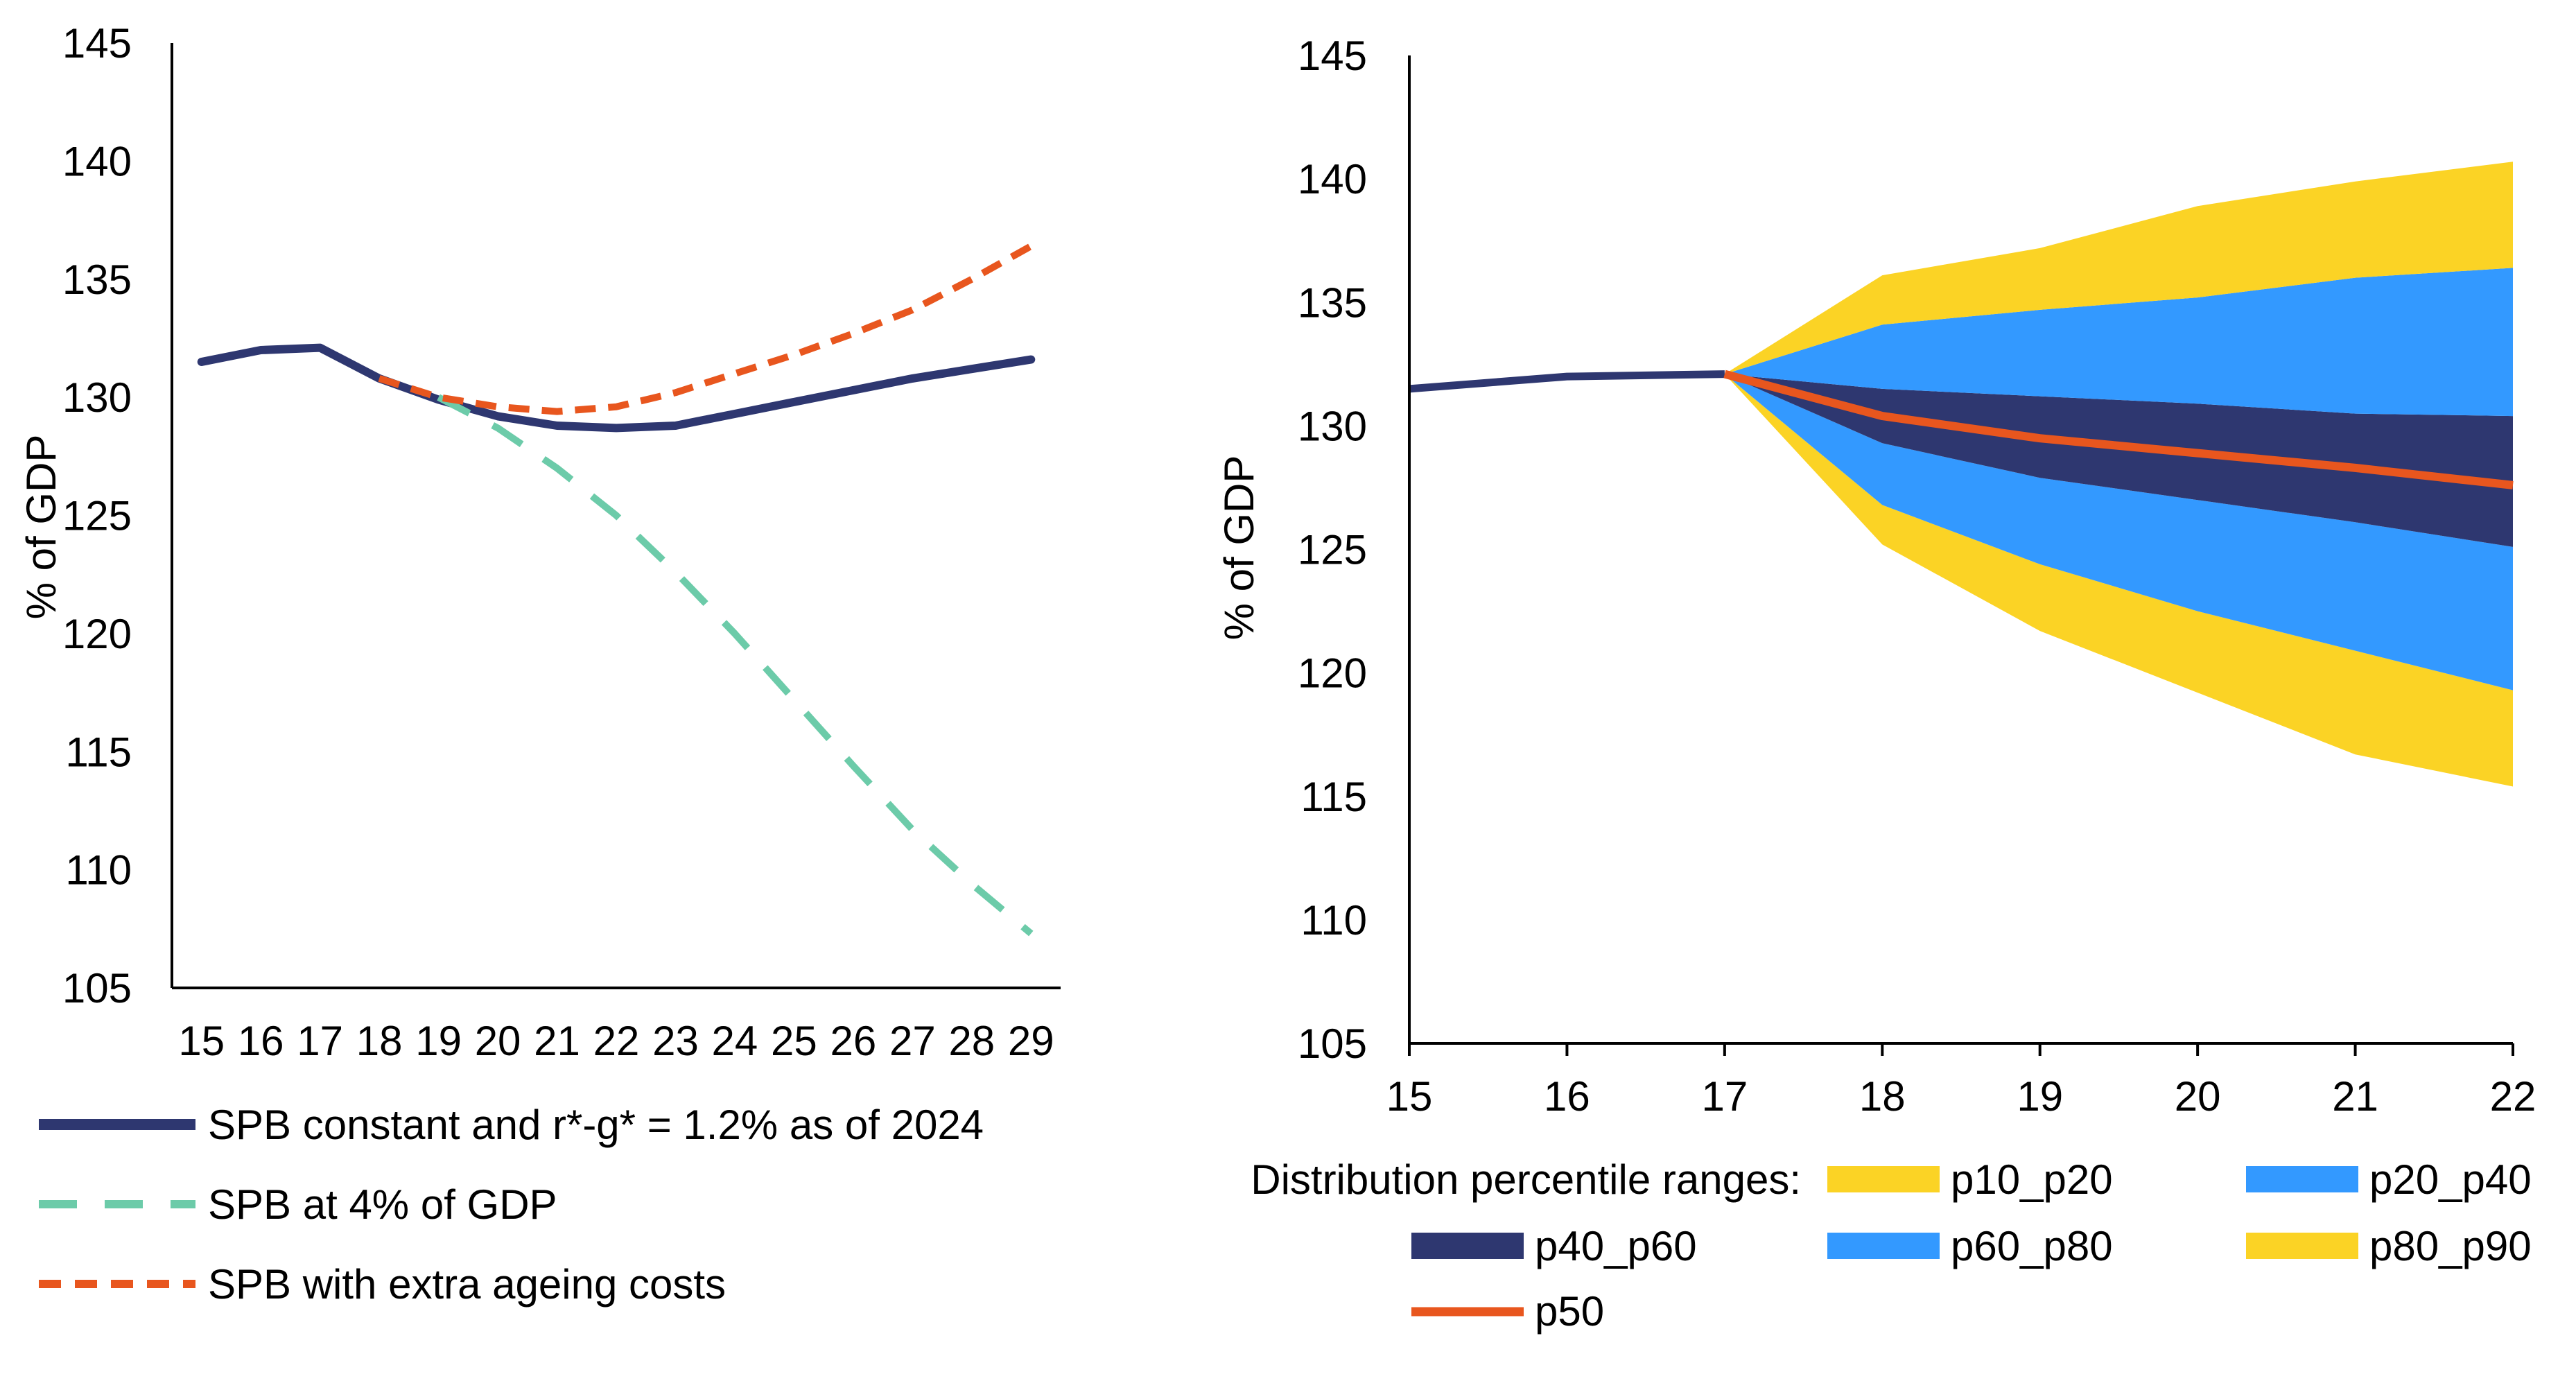  I want to click on left-y-tick-label: 135, so click(97, 280).